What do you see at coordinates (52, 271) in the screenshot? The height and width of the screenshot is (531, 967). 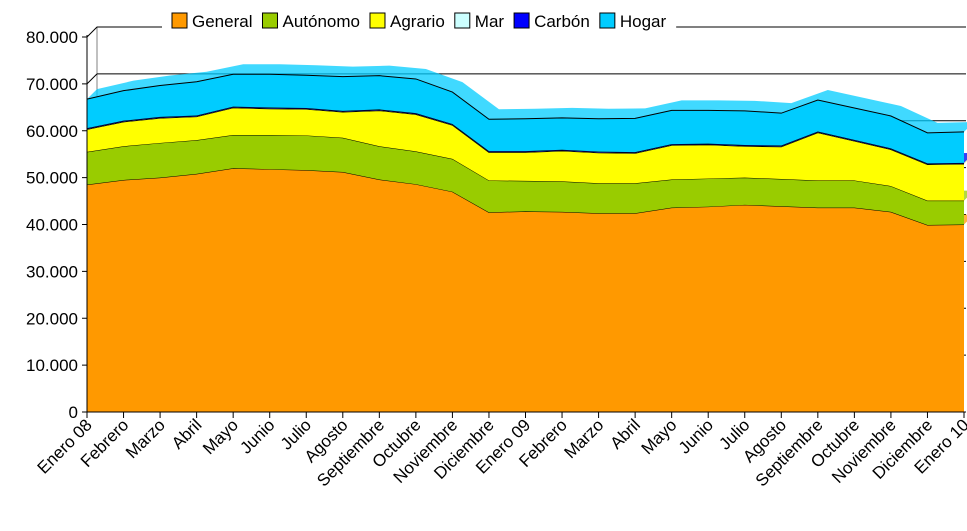 I see `y-tick-label: 30.000` at bounding box center [52, 271].